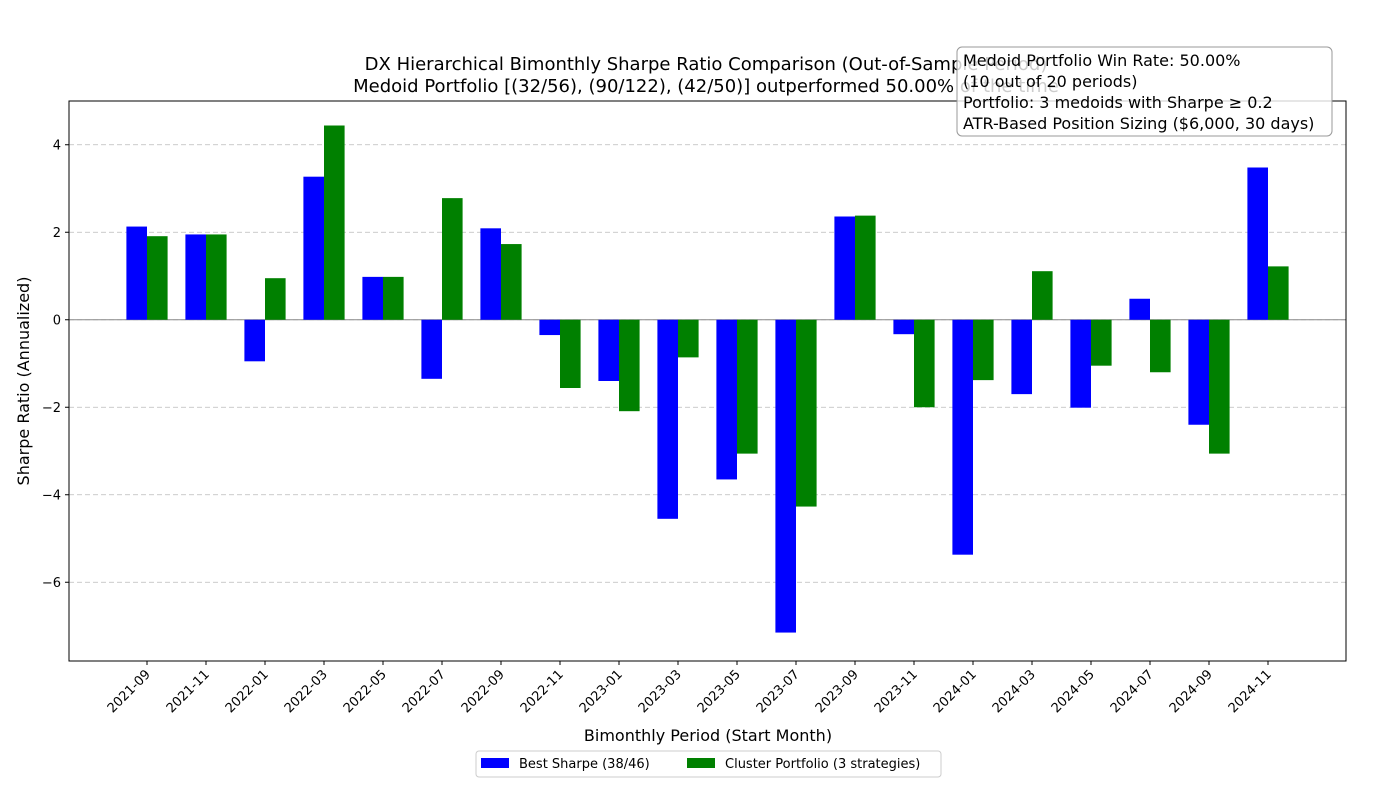 This screenshot has height=800, width=1400. Describe the element at coordinates (57, 233) in the screenshot. I see `y-tick-label: 2` at that location.